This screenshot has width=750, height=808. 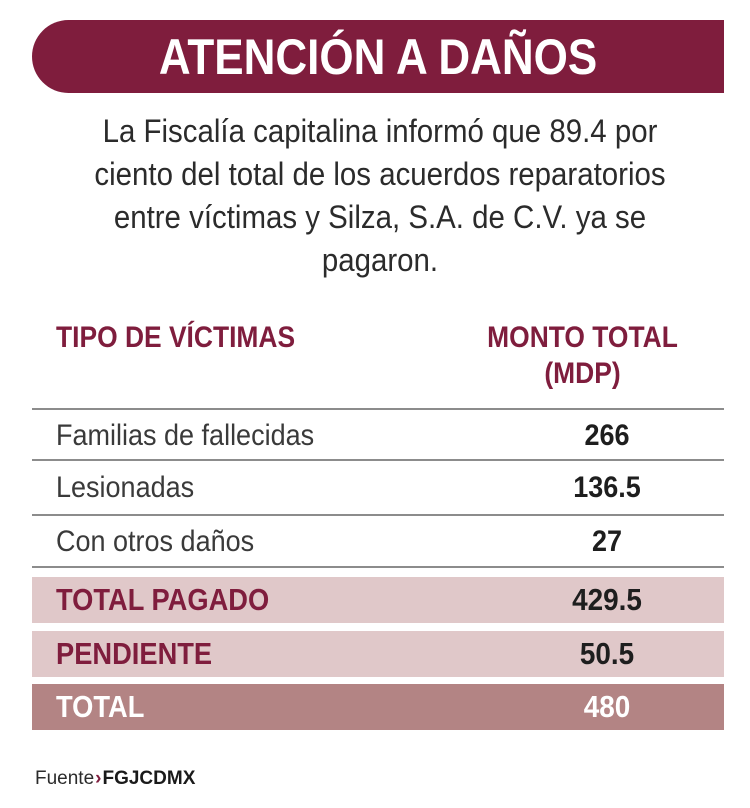 I want to click on column-header-victim-type: TIPO DE VÍCTIMAS, so click(x=176, y=337).